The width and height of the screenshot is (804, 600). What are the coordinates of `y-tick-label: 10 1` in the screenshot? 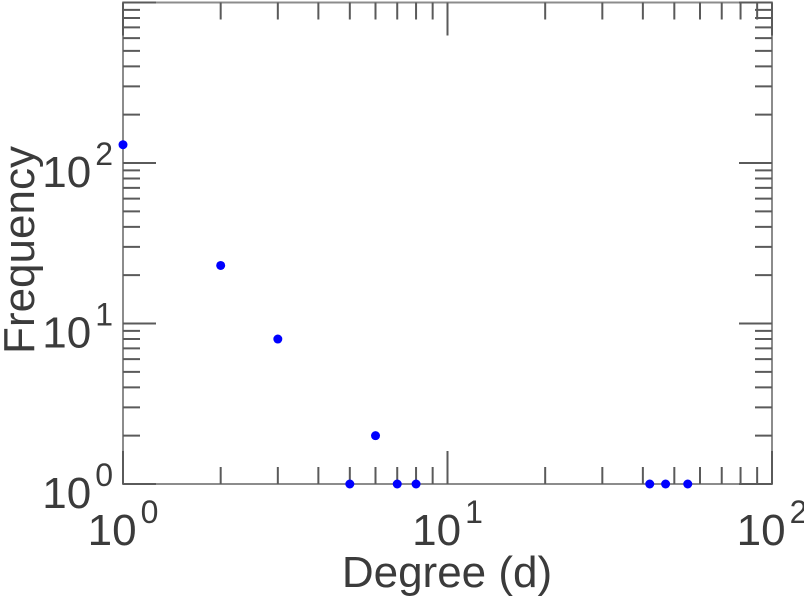 It's located at (77, 327).